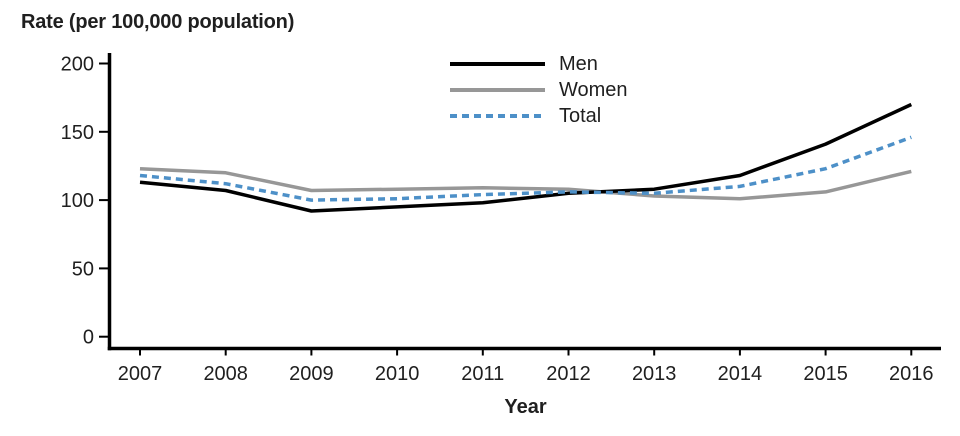  Describe the element at coordinates (77, 65) in the screenshot. I see `y-tick-label: 200` at that location.